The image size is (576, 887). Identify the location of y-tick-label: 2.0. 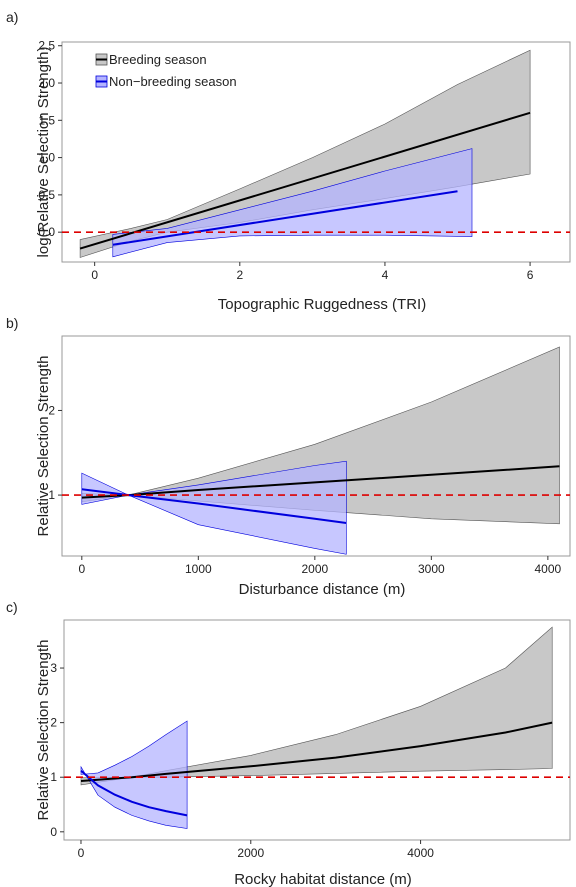
(46, 83).